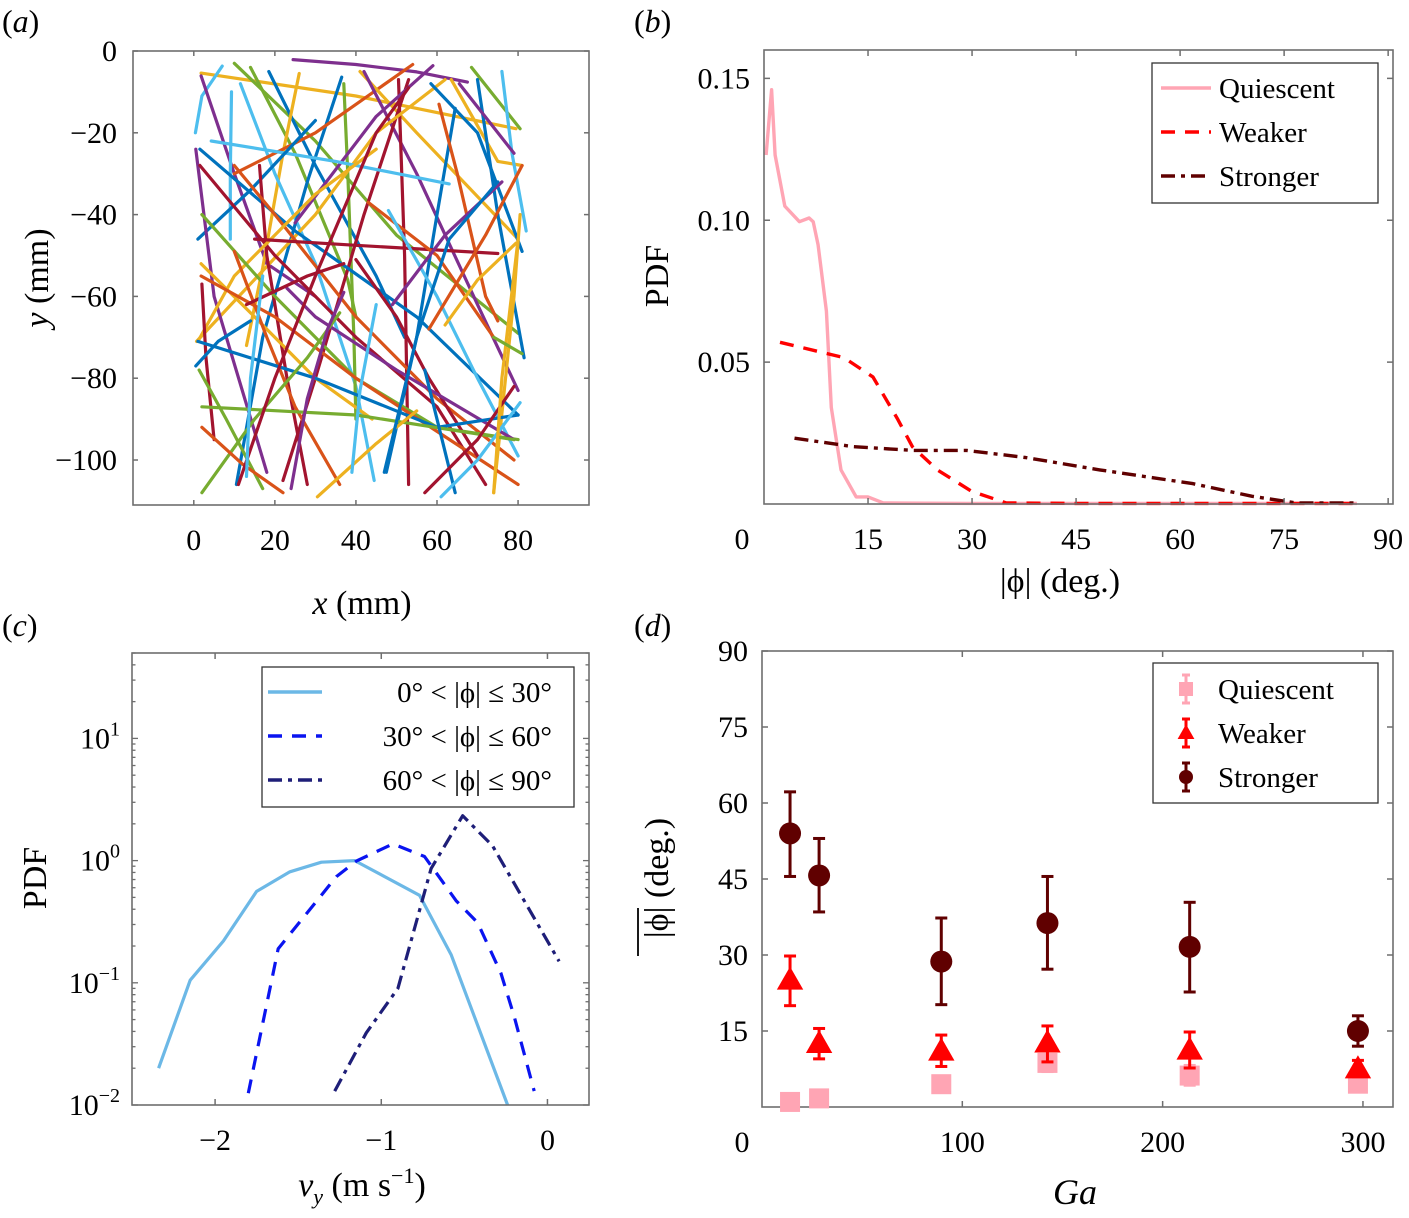 This screenshot has height=1218, width=1409. I want to click on x-tick-label: 90, so click(1388, 539).